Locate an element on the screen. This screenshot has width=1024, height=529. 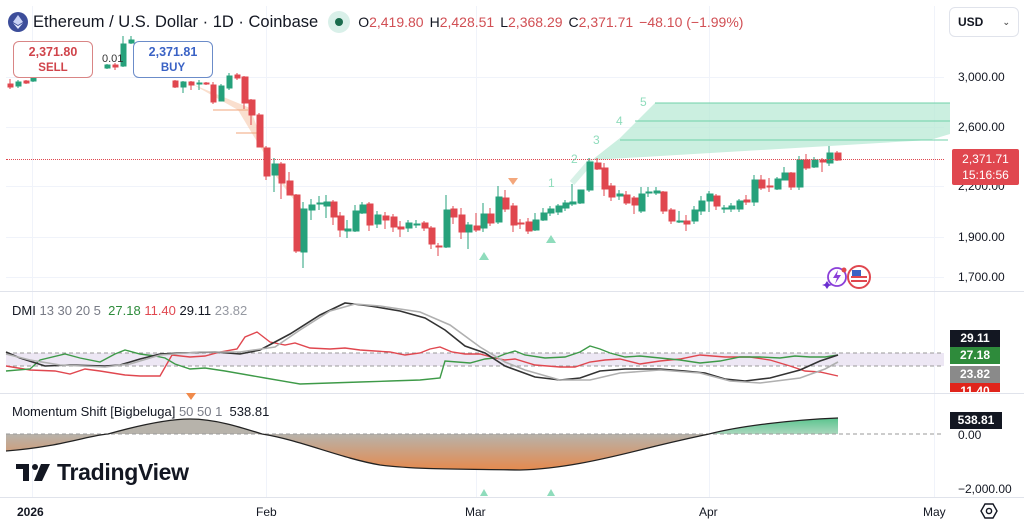
dmi-params: 13 30 20 5 is located at coordinates (70, 310).